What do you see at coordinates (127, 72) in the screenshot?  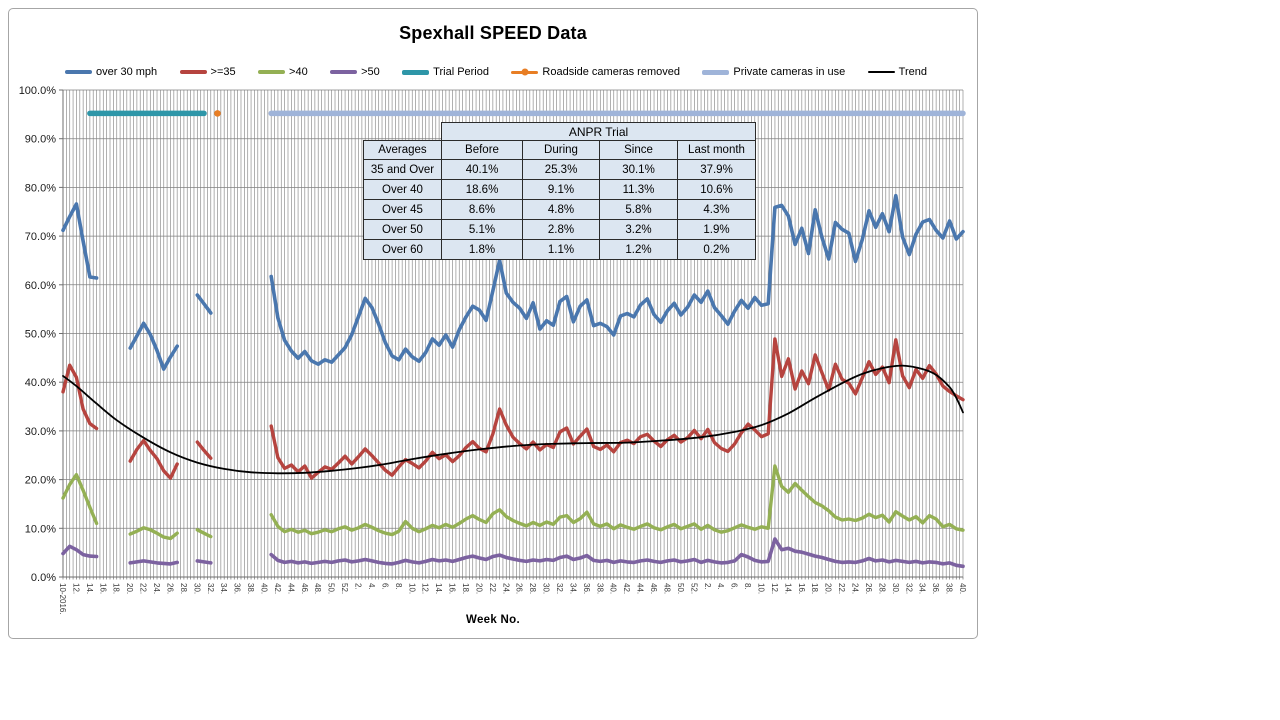 I see `legend-label: over 30 mph` at bounding box center [127, 72].